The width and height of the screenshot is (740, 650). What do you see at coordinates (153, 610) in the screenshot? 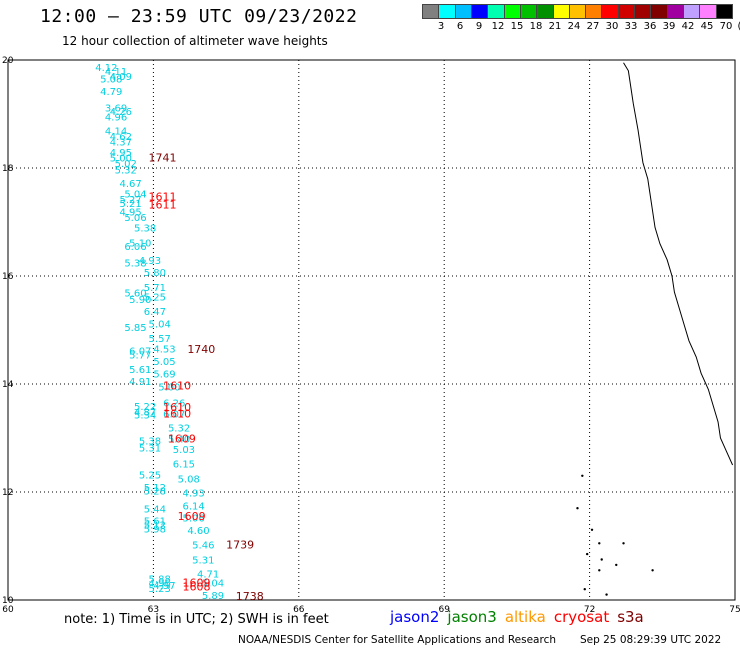
I see `longitude-tick-label: 63` at bounding box center [153, 610].